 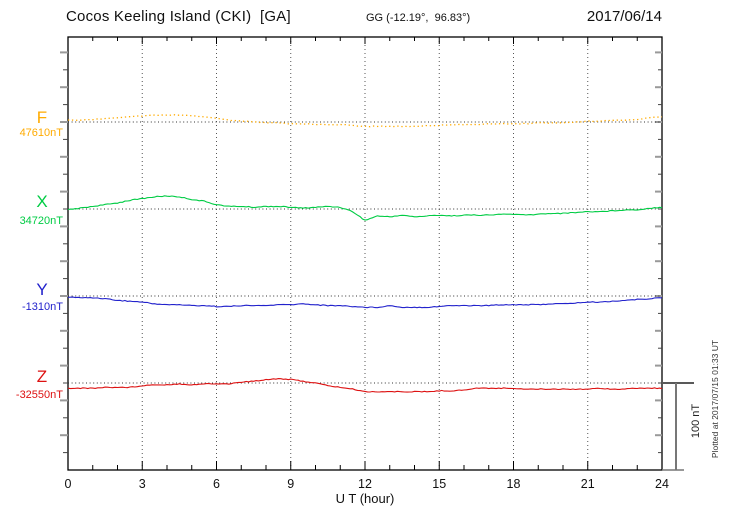 What do you see at coordinates (42, 289) in the screenshot?
I see `series-label-y: Y` at bounding box center [42, 289].